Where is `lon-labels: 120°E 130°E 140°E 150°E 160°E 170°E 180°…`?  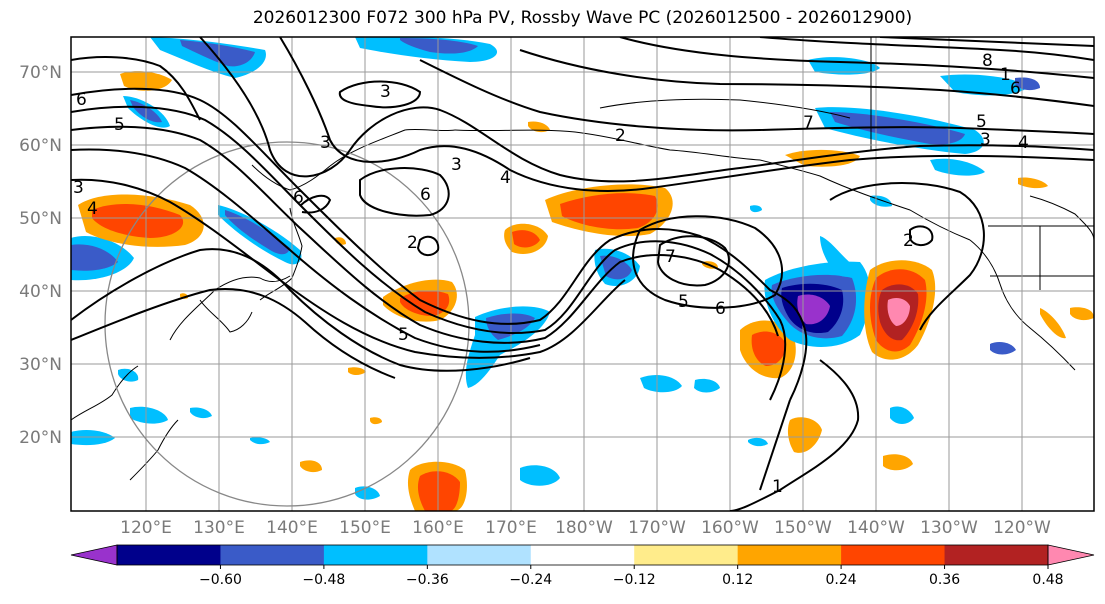 lon-labels: 120°E 130°E 140°E 150°E 160°E 170°E 180°… is located at coordinates (585, 528).